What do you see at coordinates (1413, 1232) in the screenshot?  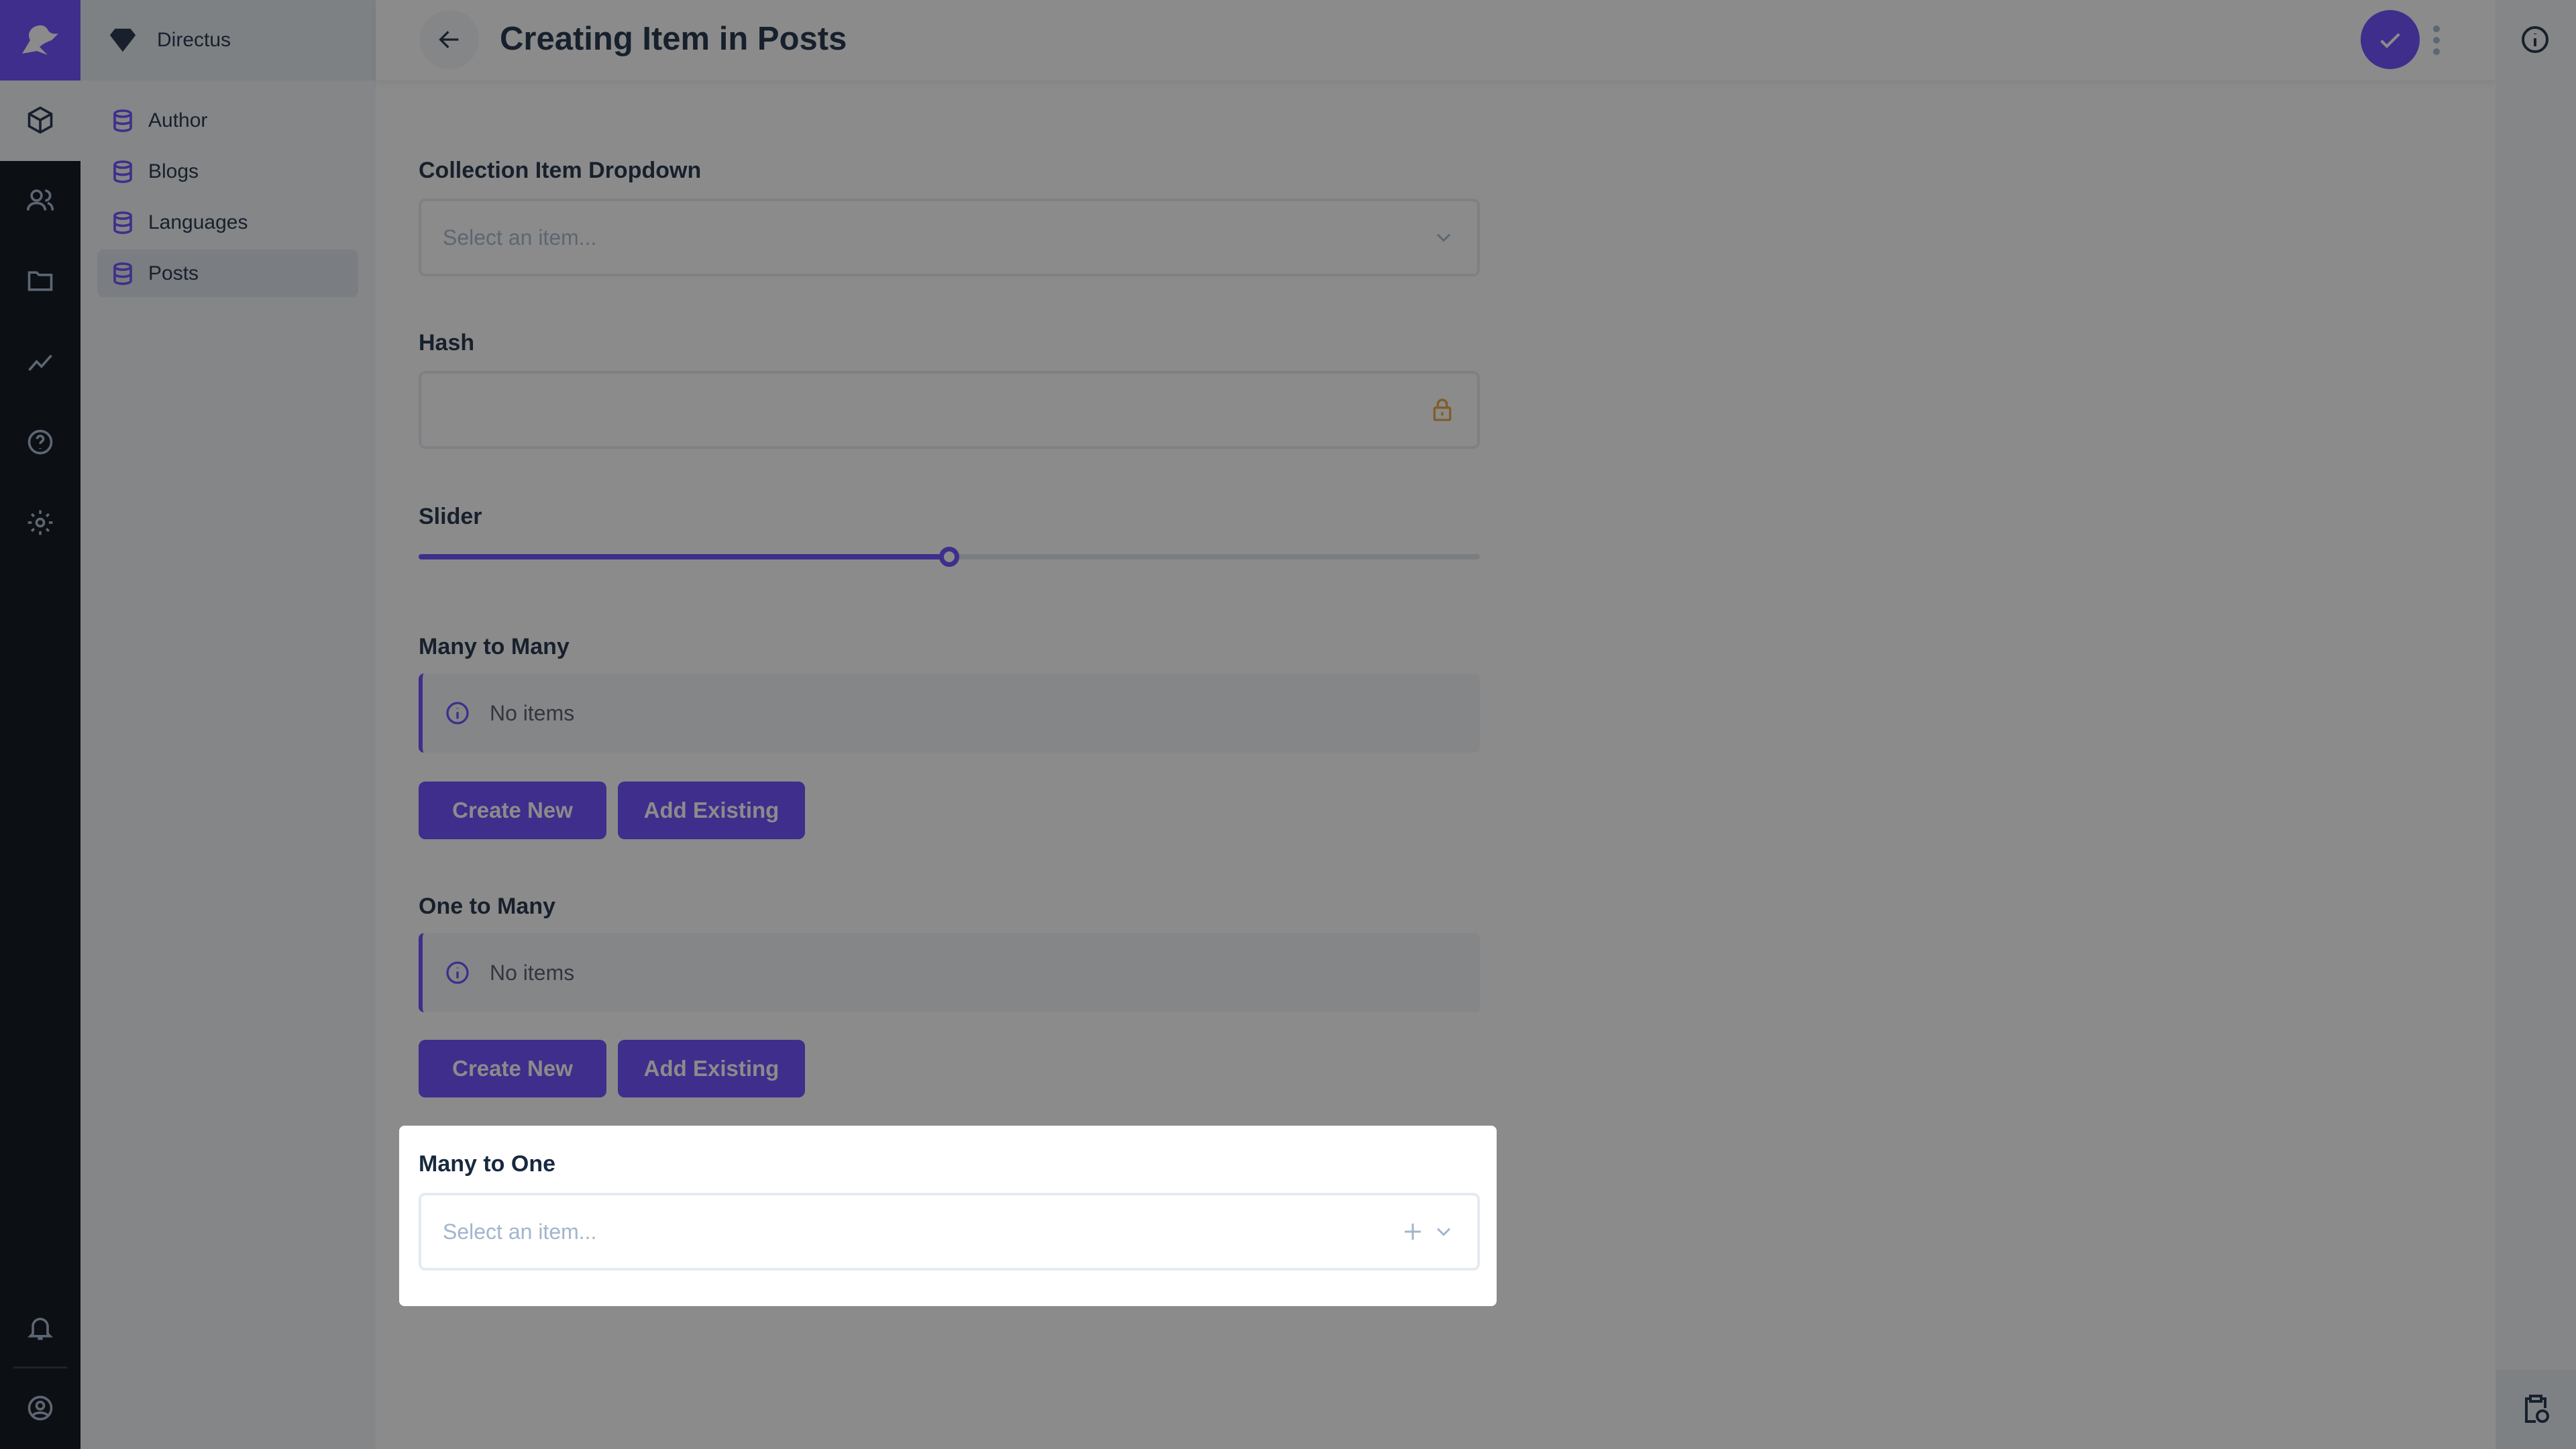 I see `plus-icon` at bounding box center [1413, 1232].